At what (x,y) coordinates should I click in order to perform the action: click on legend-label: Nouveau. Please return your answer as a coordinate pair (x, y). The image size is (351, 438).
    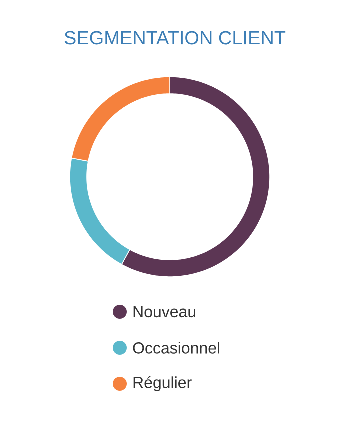
    Looking at the image, I should click on (165, 312).